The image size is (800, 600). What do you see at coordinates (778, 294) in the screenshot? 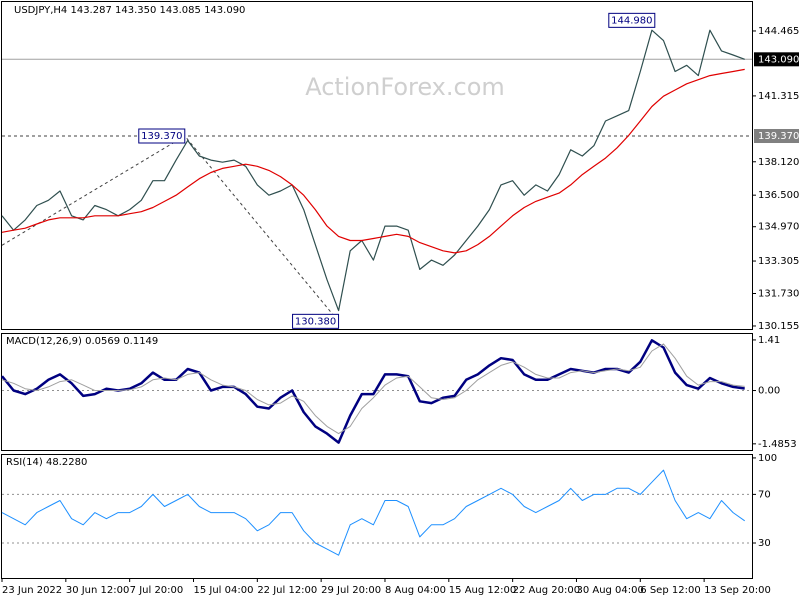
I see `y-tick-label: 131.730` at bounding box center [778, 294].